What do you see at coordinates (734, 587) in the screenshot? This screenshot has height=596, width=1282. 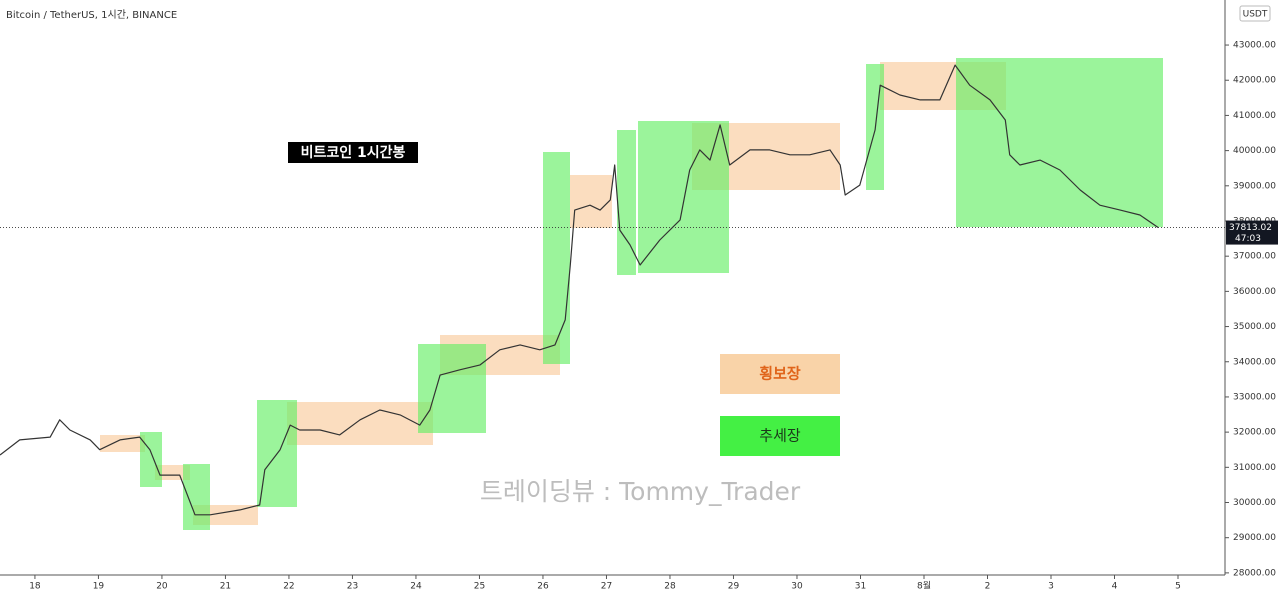 I see `x-tick-label: 29` at bounding box center [734, 587].